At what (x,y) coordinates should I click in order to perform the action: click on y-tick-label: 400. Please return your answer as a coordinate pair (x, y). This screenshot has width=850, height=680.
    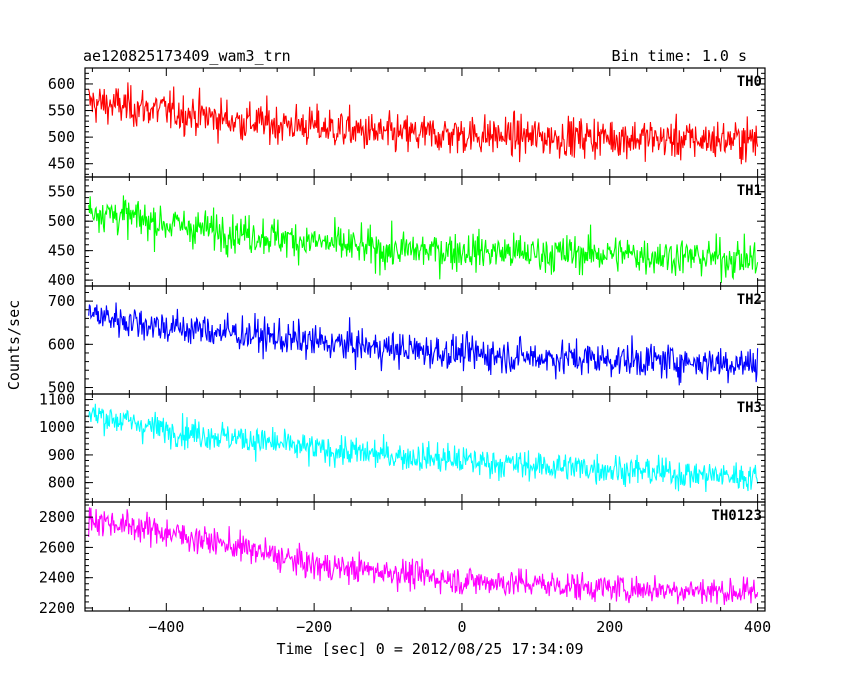
    Looking at the image, I should click on (61, 280).